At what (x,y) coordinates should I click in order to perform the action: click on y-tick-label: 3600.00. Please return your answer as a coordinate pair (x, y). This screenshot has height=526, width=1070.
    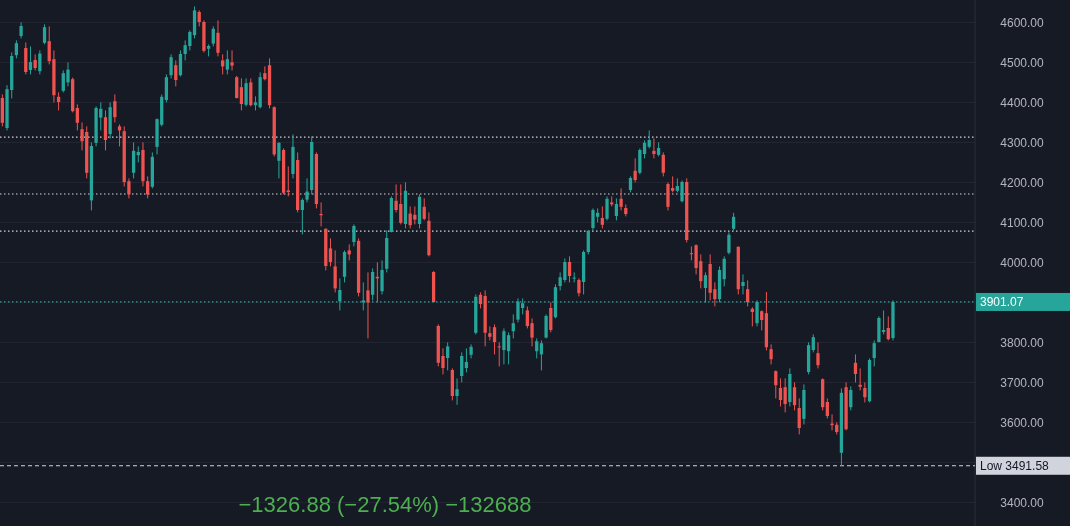
    Looking at the image, I should click on (1022, 422).